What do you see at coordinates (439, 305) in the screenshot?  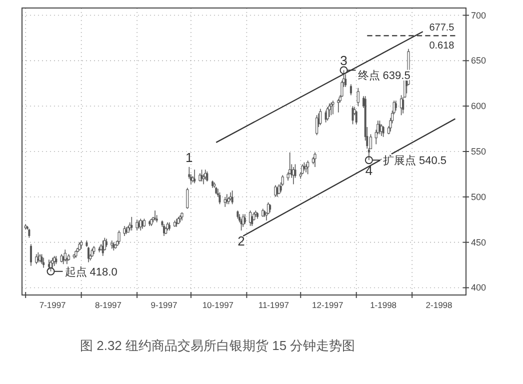 I see `x-tick-label: 2-1998` at bounding box center [439, 305].